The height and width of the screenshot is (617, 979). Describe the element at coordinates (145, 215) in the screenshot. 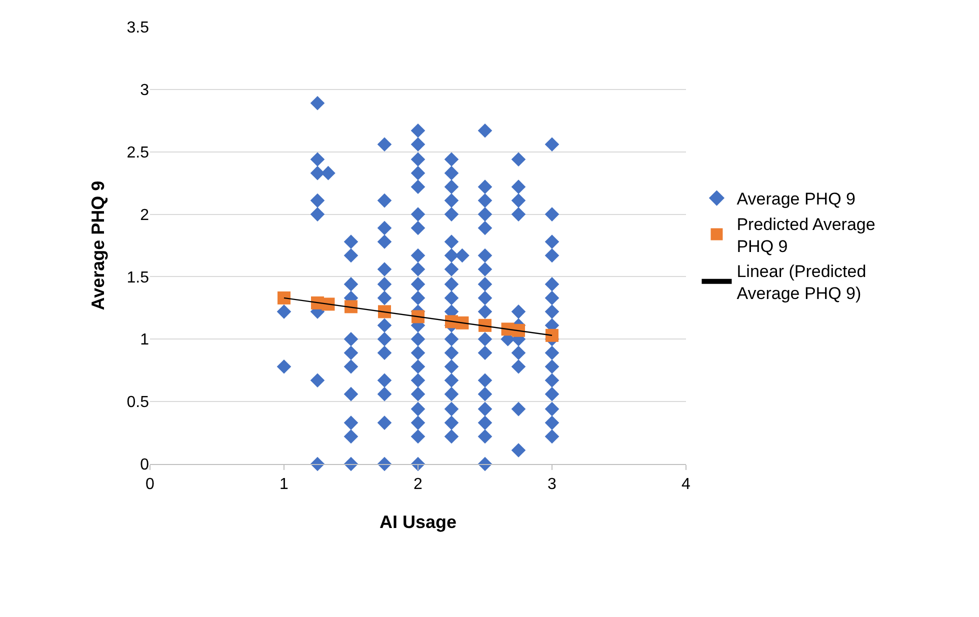

I see `y-tick-label: 2` at that location.